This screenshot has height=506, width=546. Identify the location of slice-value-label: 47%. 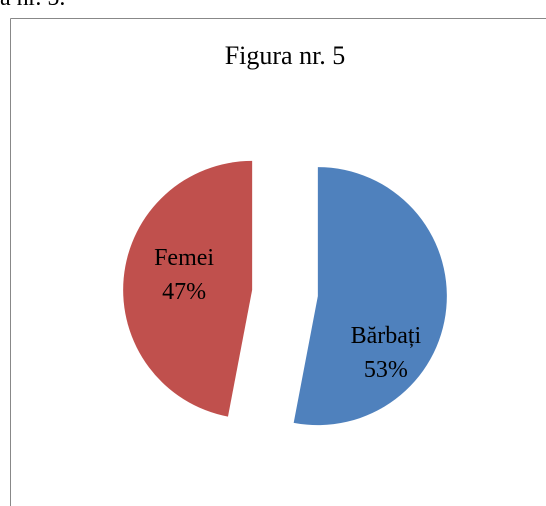
(184, 292).